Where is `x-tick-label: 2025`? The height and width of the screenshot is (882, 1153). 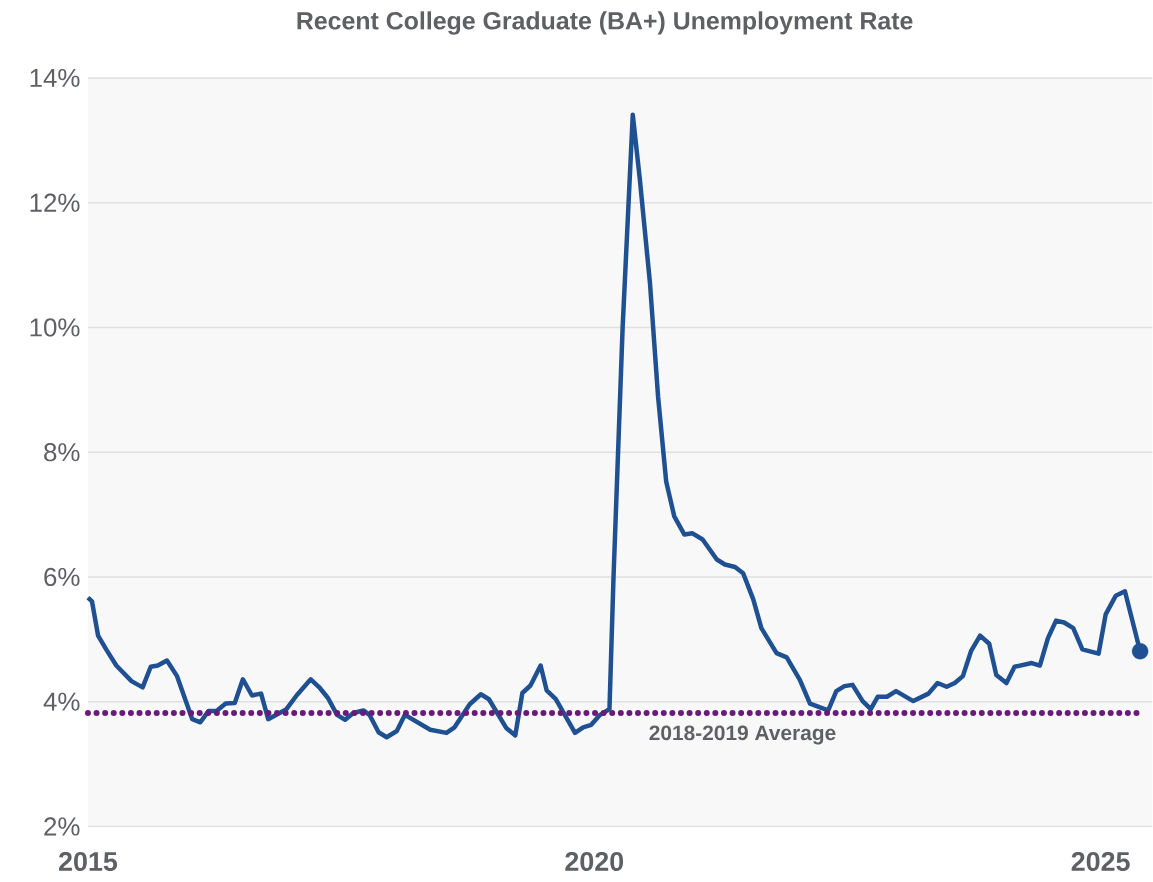
x-tick-label: 2025 is located at coordinates (1100, 861).